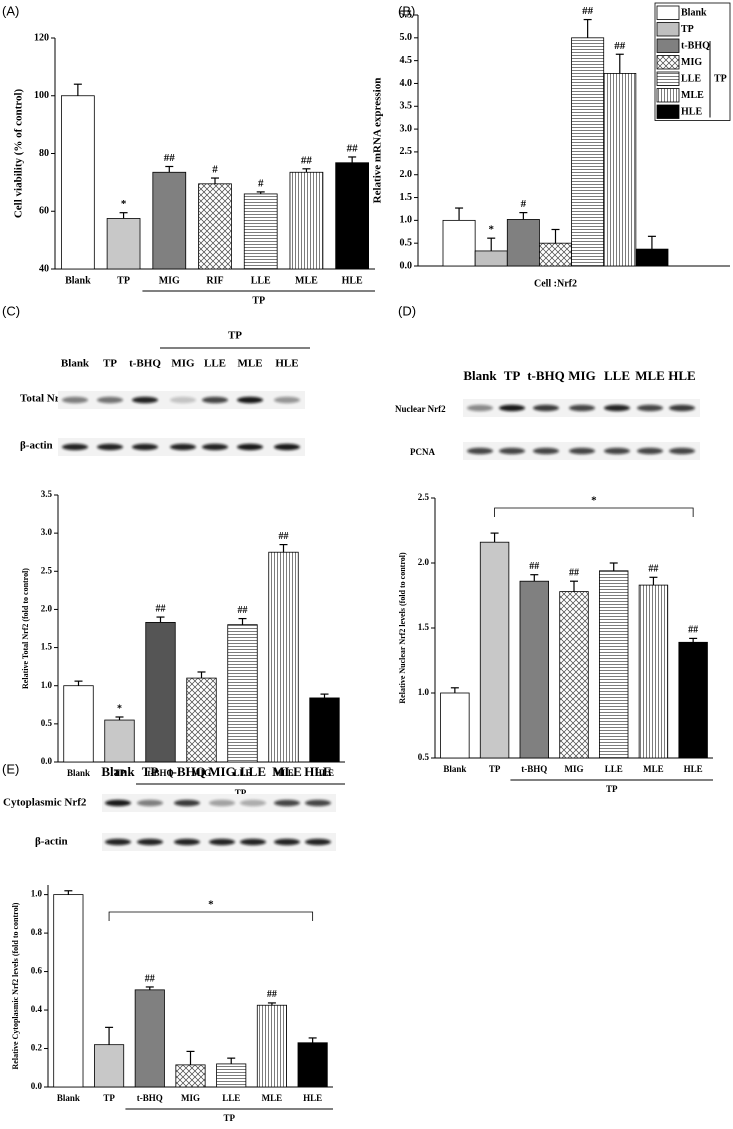  Describe the element at coordinates (422, 452) in the screenshot. I see `blot-row-label: PCNA` at that location.